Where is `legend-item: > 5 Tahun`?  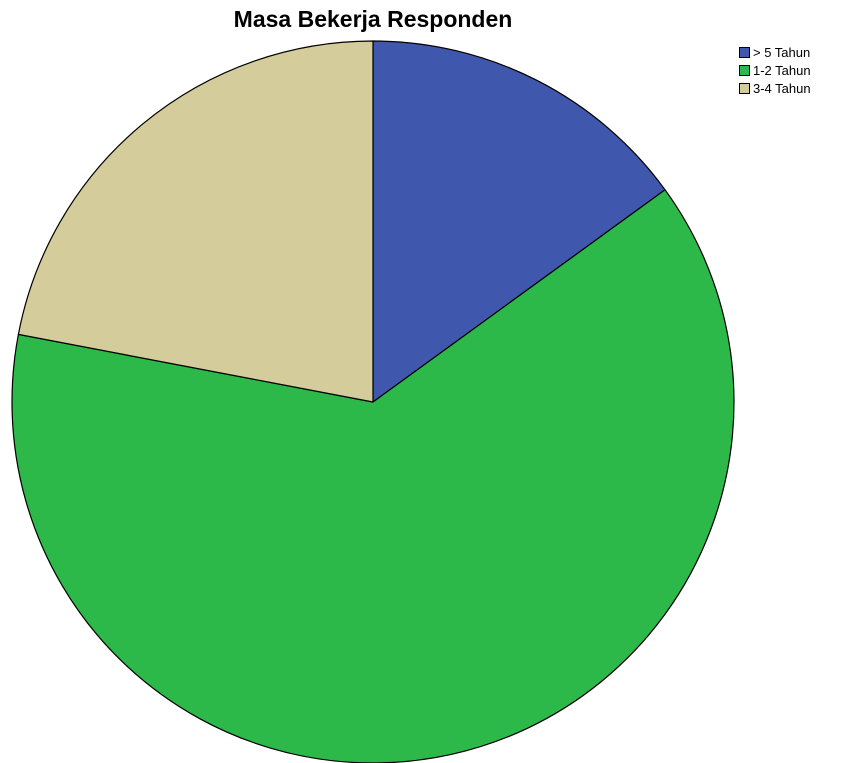
legend-item: > 5 Tahun is located at coordinates (775, 52).